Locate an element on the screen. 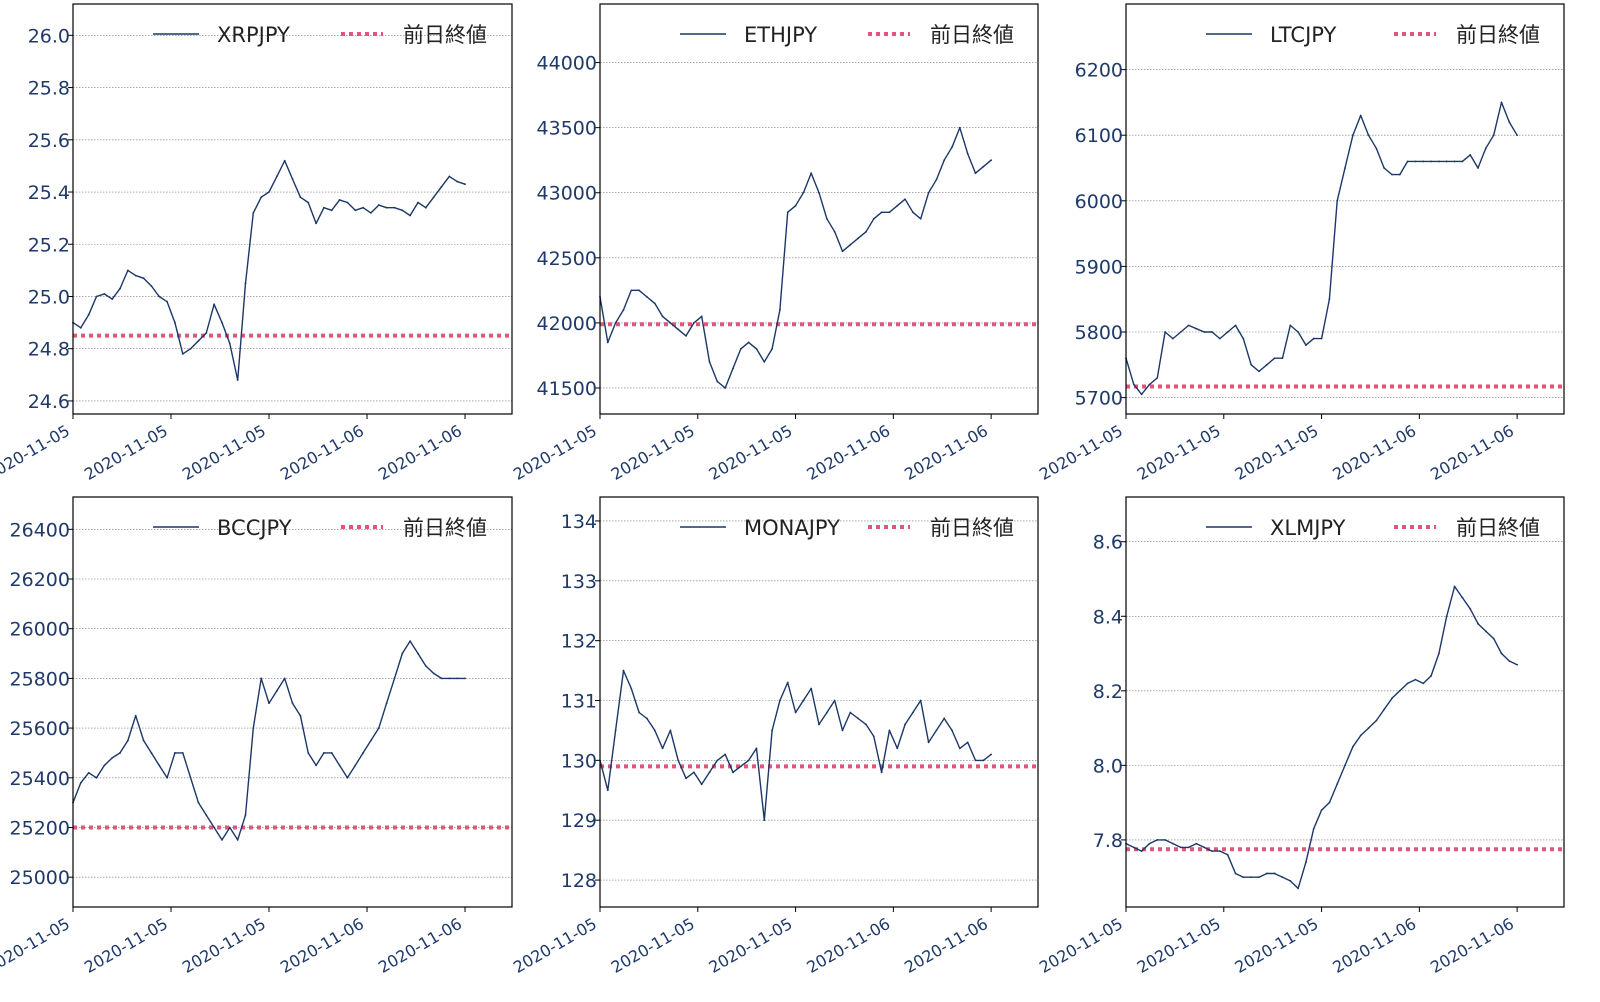 The height and width of the screenshot is (1002, 1600). y-tick-label: 25000 is located at coordinates (40, 878).